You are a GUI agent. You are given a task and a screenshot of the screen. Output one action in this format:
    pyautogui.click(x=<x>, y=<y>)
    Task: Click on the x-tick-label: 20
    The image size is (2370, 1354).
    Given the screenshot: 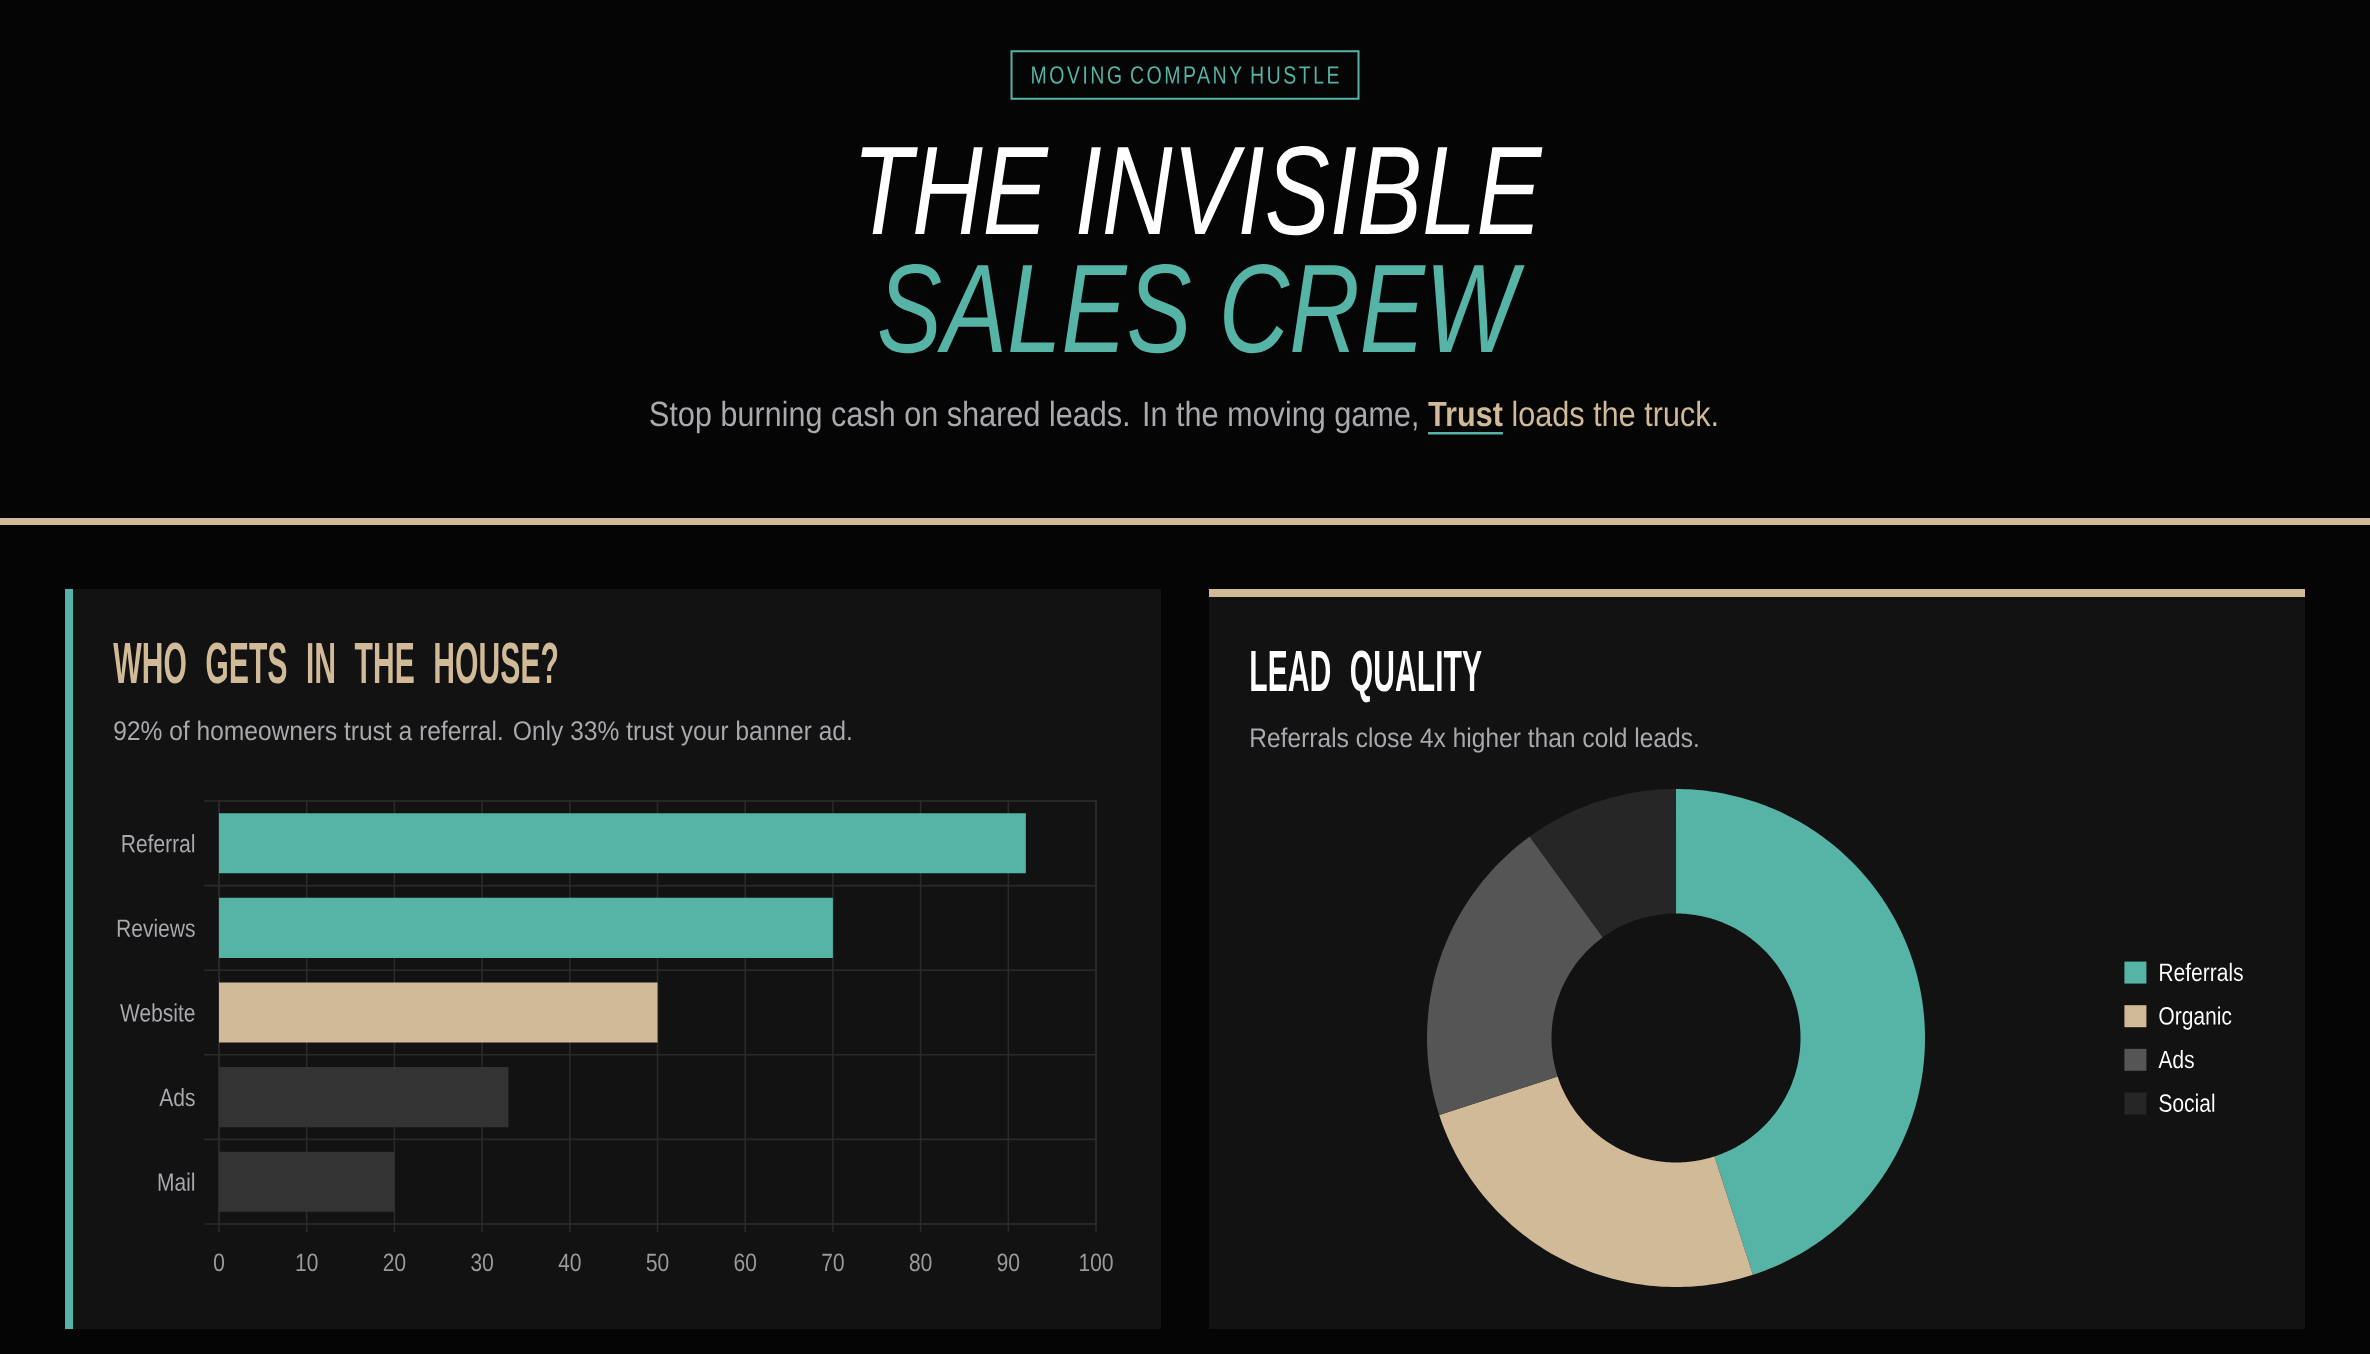 What is the action you would take?
    pyautogui.click(x=394, y=1262)
    